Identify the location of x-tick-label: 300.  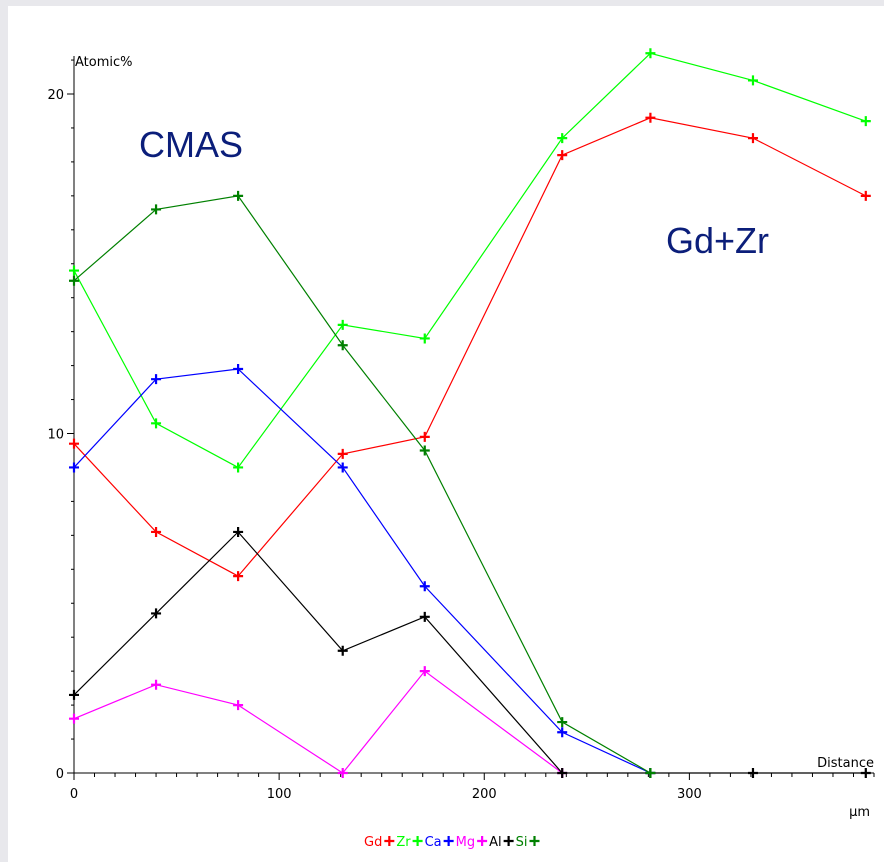
(689, 794).